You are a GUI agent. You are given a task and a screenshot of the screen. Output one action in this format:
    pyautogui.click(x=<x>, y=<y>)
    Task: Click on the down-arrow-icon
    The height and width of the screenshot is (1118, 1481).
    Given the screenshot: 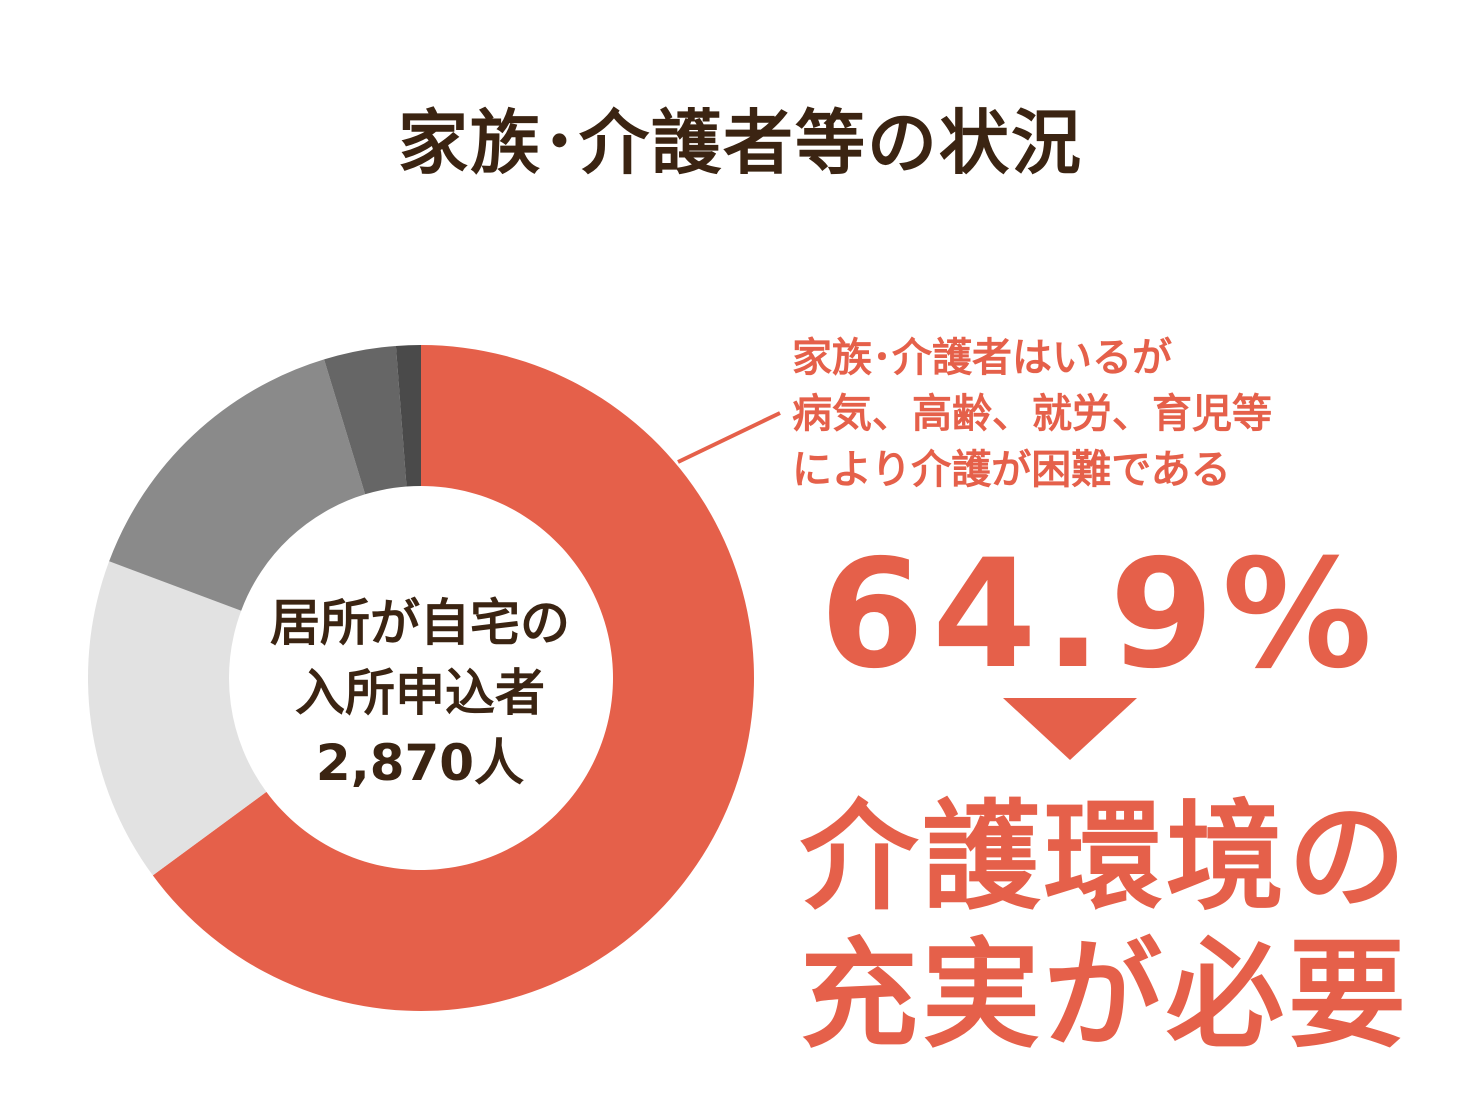 What is the action you would take?
    pyautogui.click(x=1070, y=729)
    